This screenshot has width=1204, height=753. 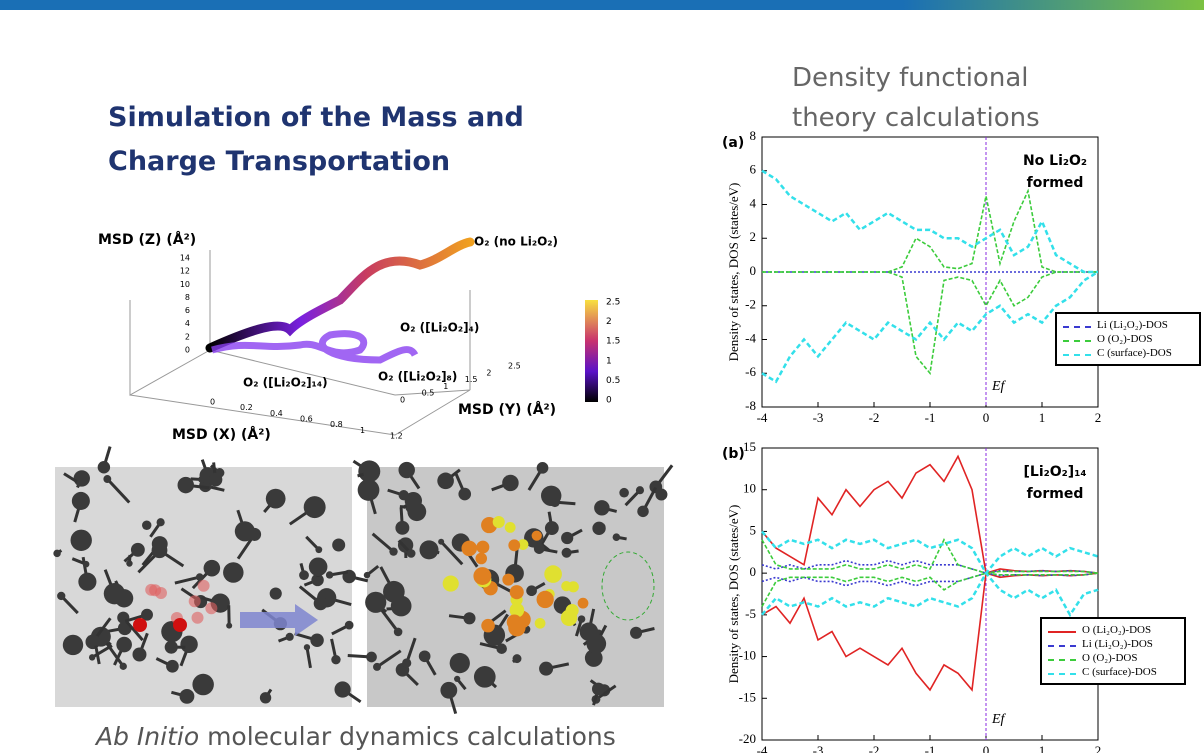 What do you see at coordinates (747, 655) in the screenshot?
I see `y-tick-label: -10` at bounding box center [747, 655].